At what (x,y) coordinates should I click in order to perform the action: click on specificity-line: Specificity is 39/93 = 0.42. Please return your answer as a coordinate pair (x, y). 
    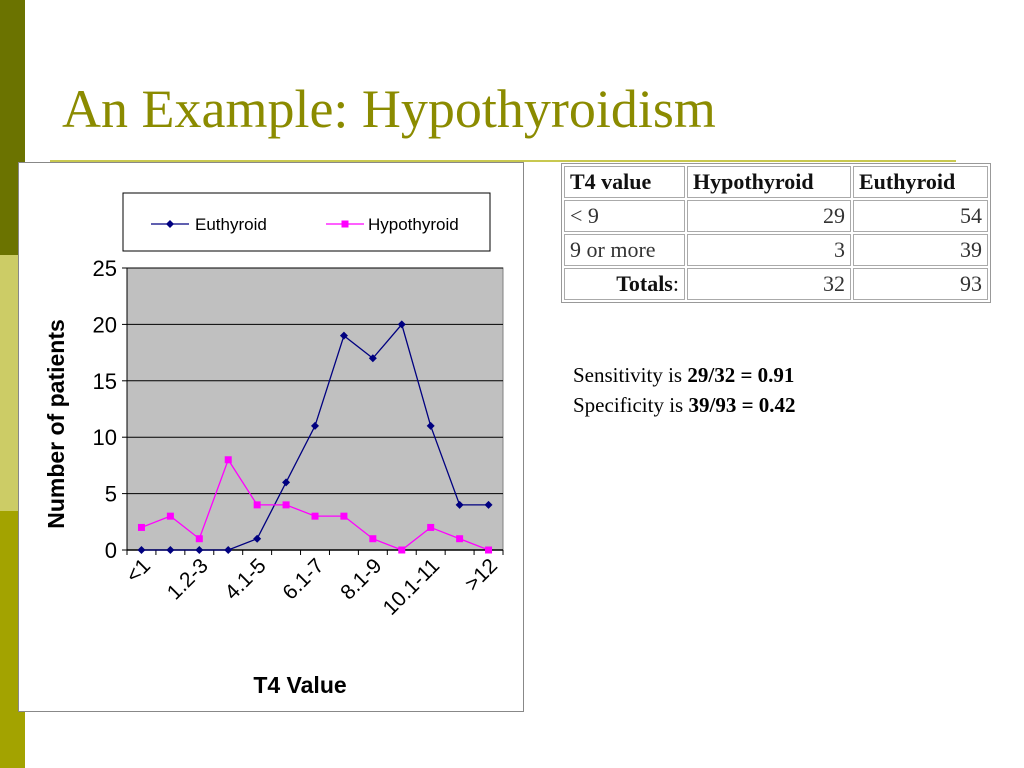
    Looking at the image, I should click on (684, 405).